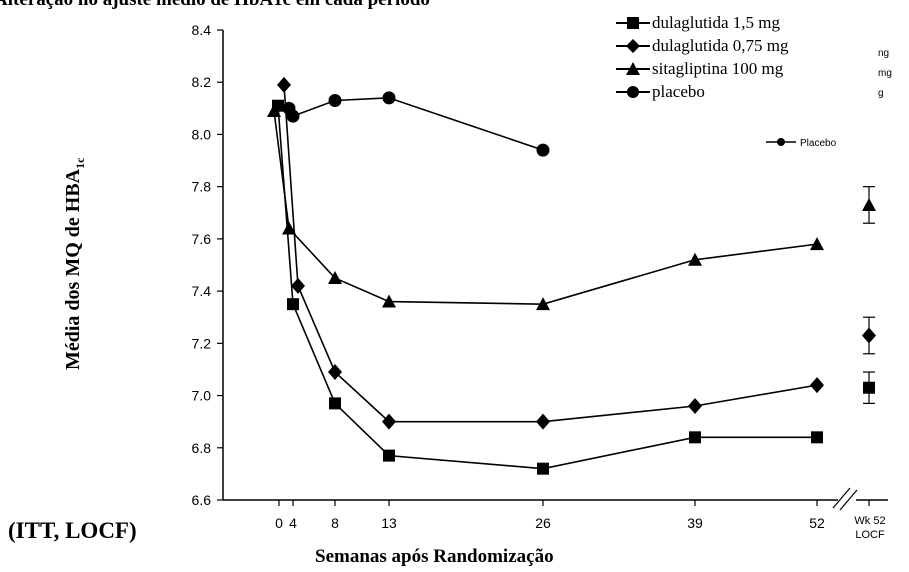 This screenshot has height=572, width=909. What do you see at coordinates (870, 535) in the screenshot?
I see `x-tick-label: LOCF` at bounding box center [870, 535].